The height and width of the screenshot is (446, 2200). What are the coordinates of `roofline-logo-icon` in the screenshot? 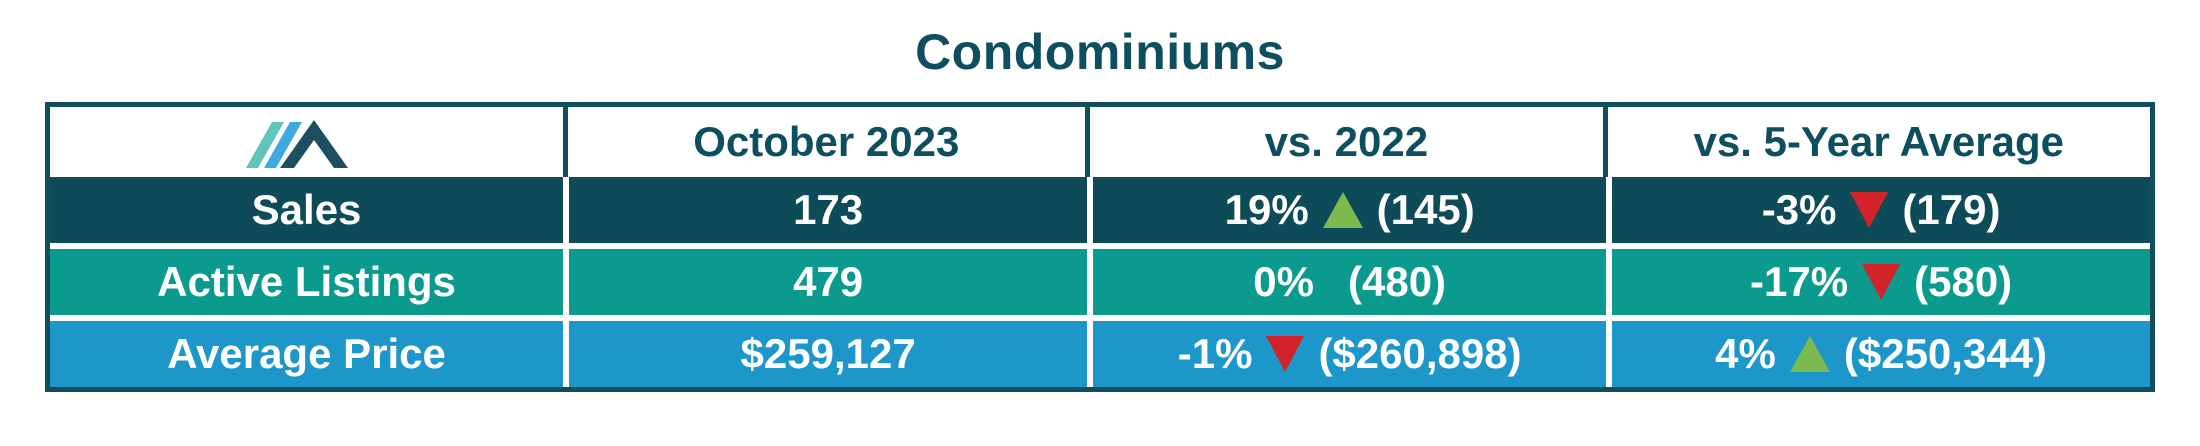 It's located at (297, 143).